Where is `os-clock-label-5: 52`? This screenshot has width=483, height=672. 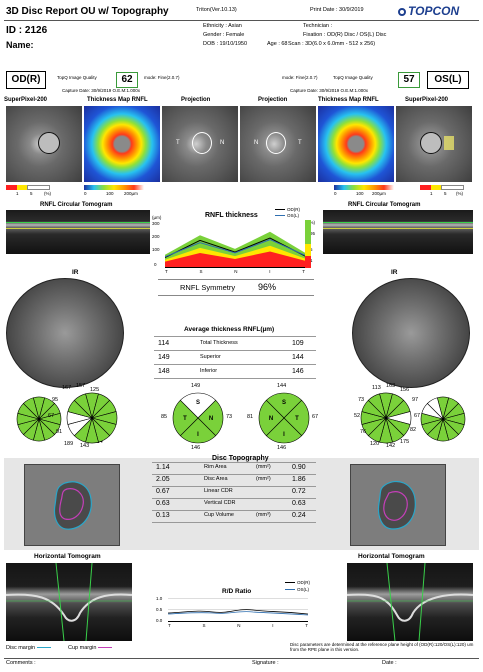
os-clock-label-5: 52 is located at coordinates (357, 416).